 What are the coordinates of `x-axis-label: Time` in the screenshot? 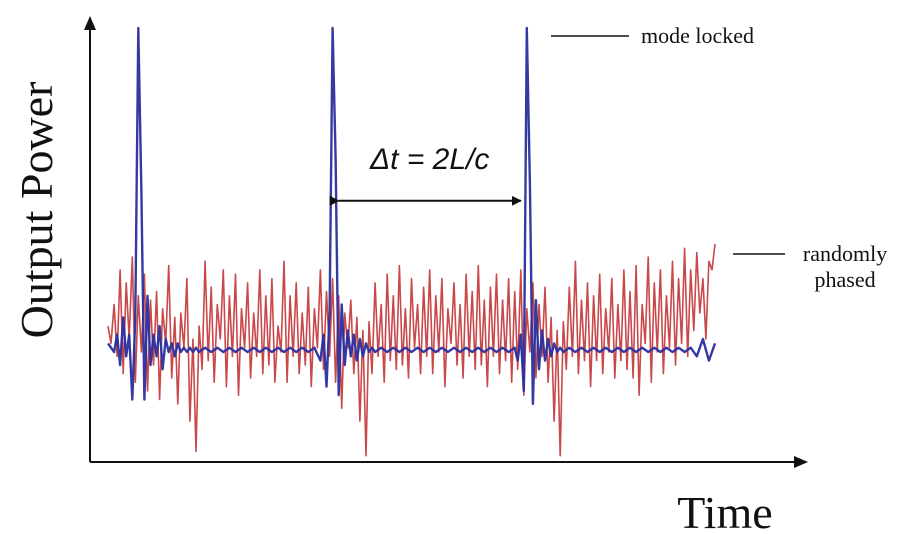 It's located at (724, 510).